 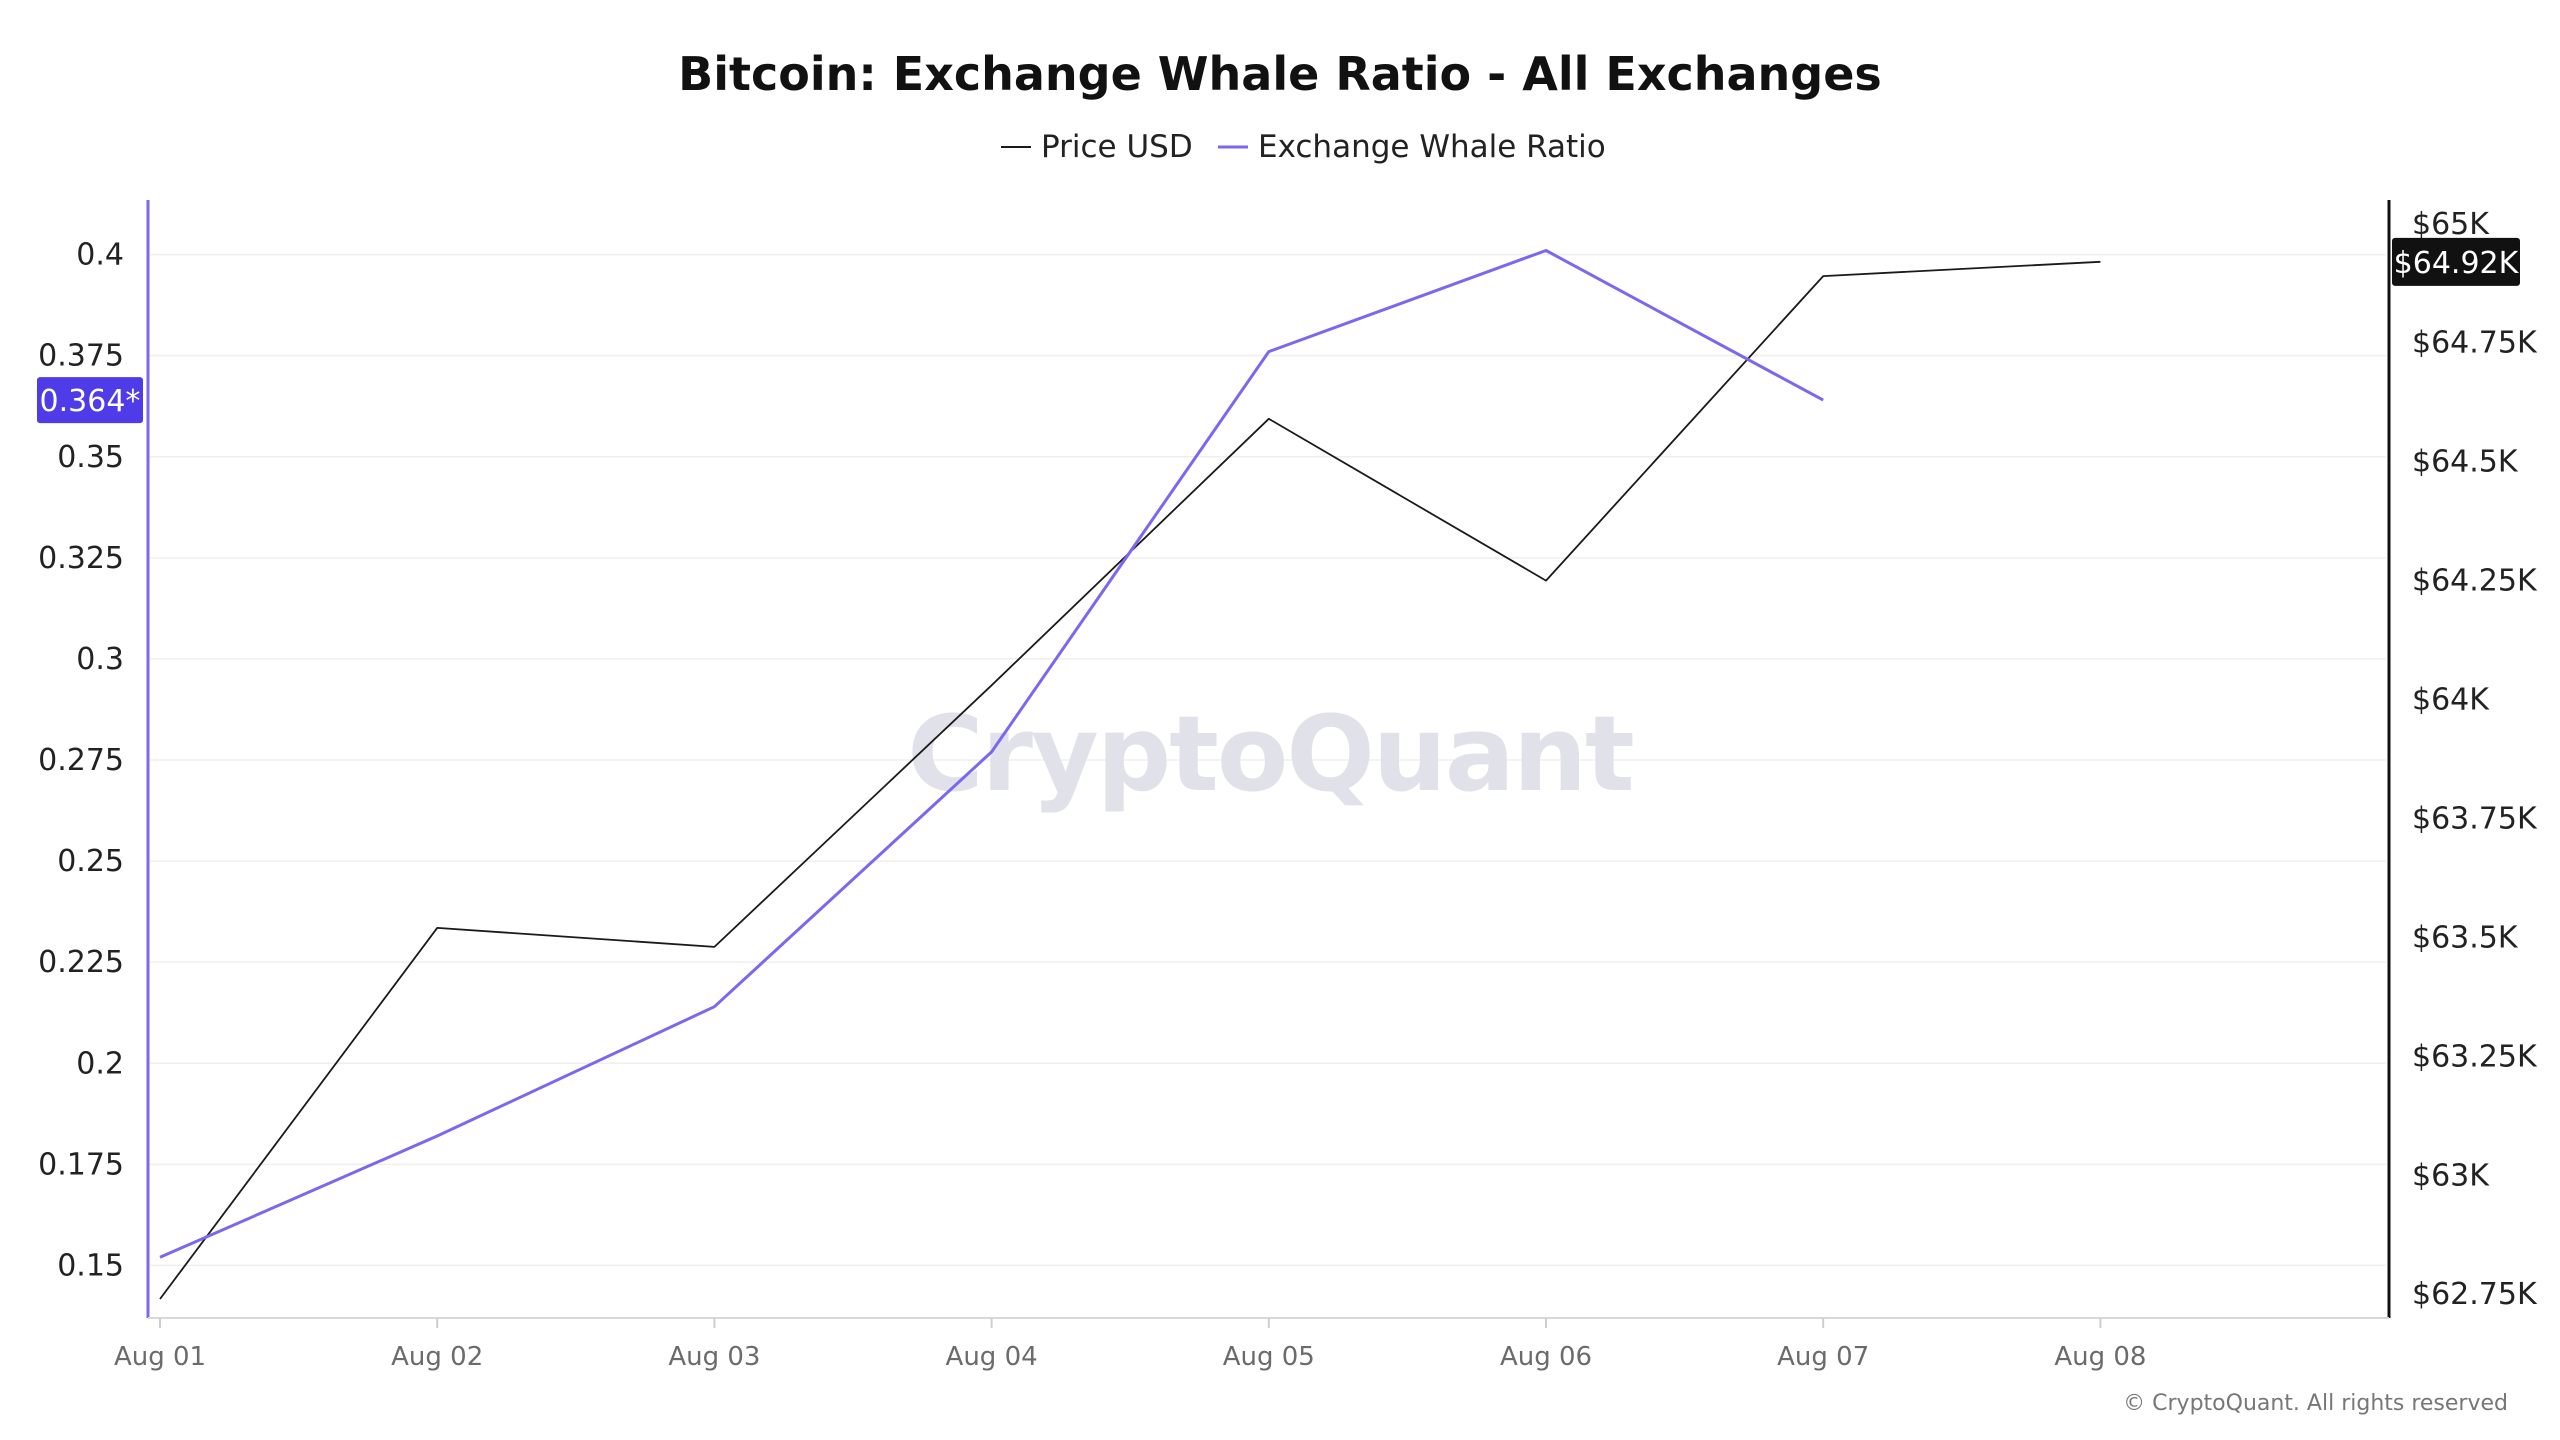 I want to click on x-tick-label: Aug 01, so click(x=160, y=1357).